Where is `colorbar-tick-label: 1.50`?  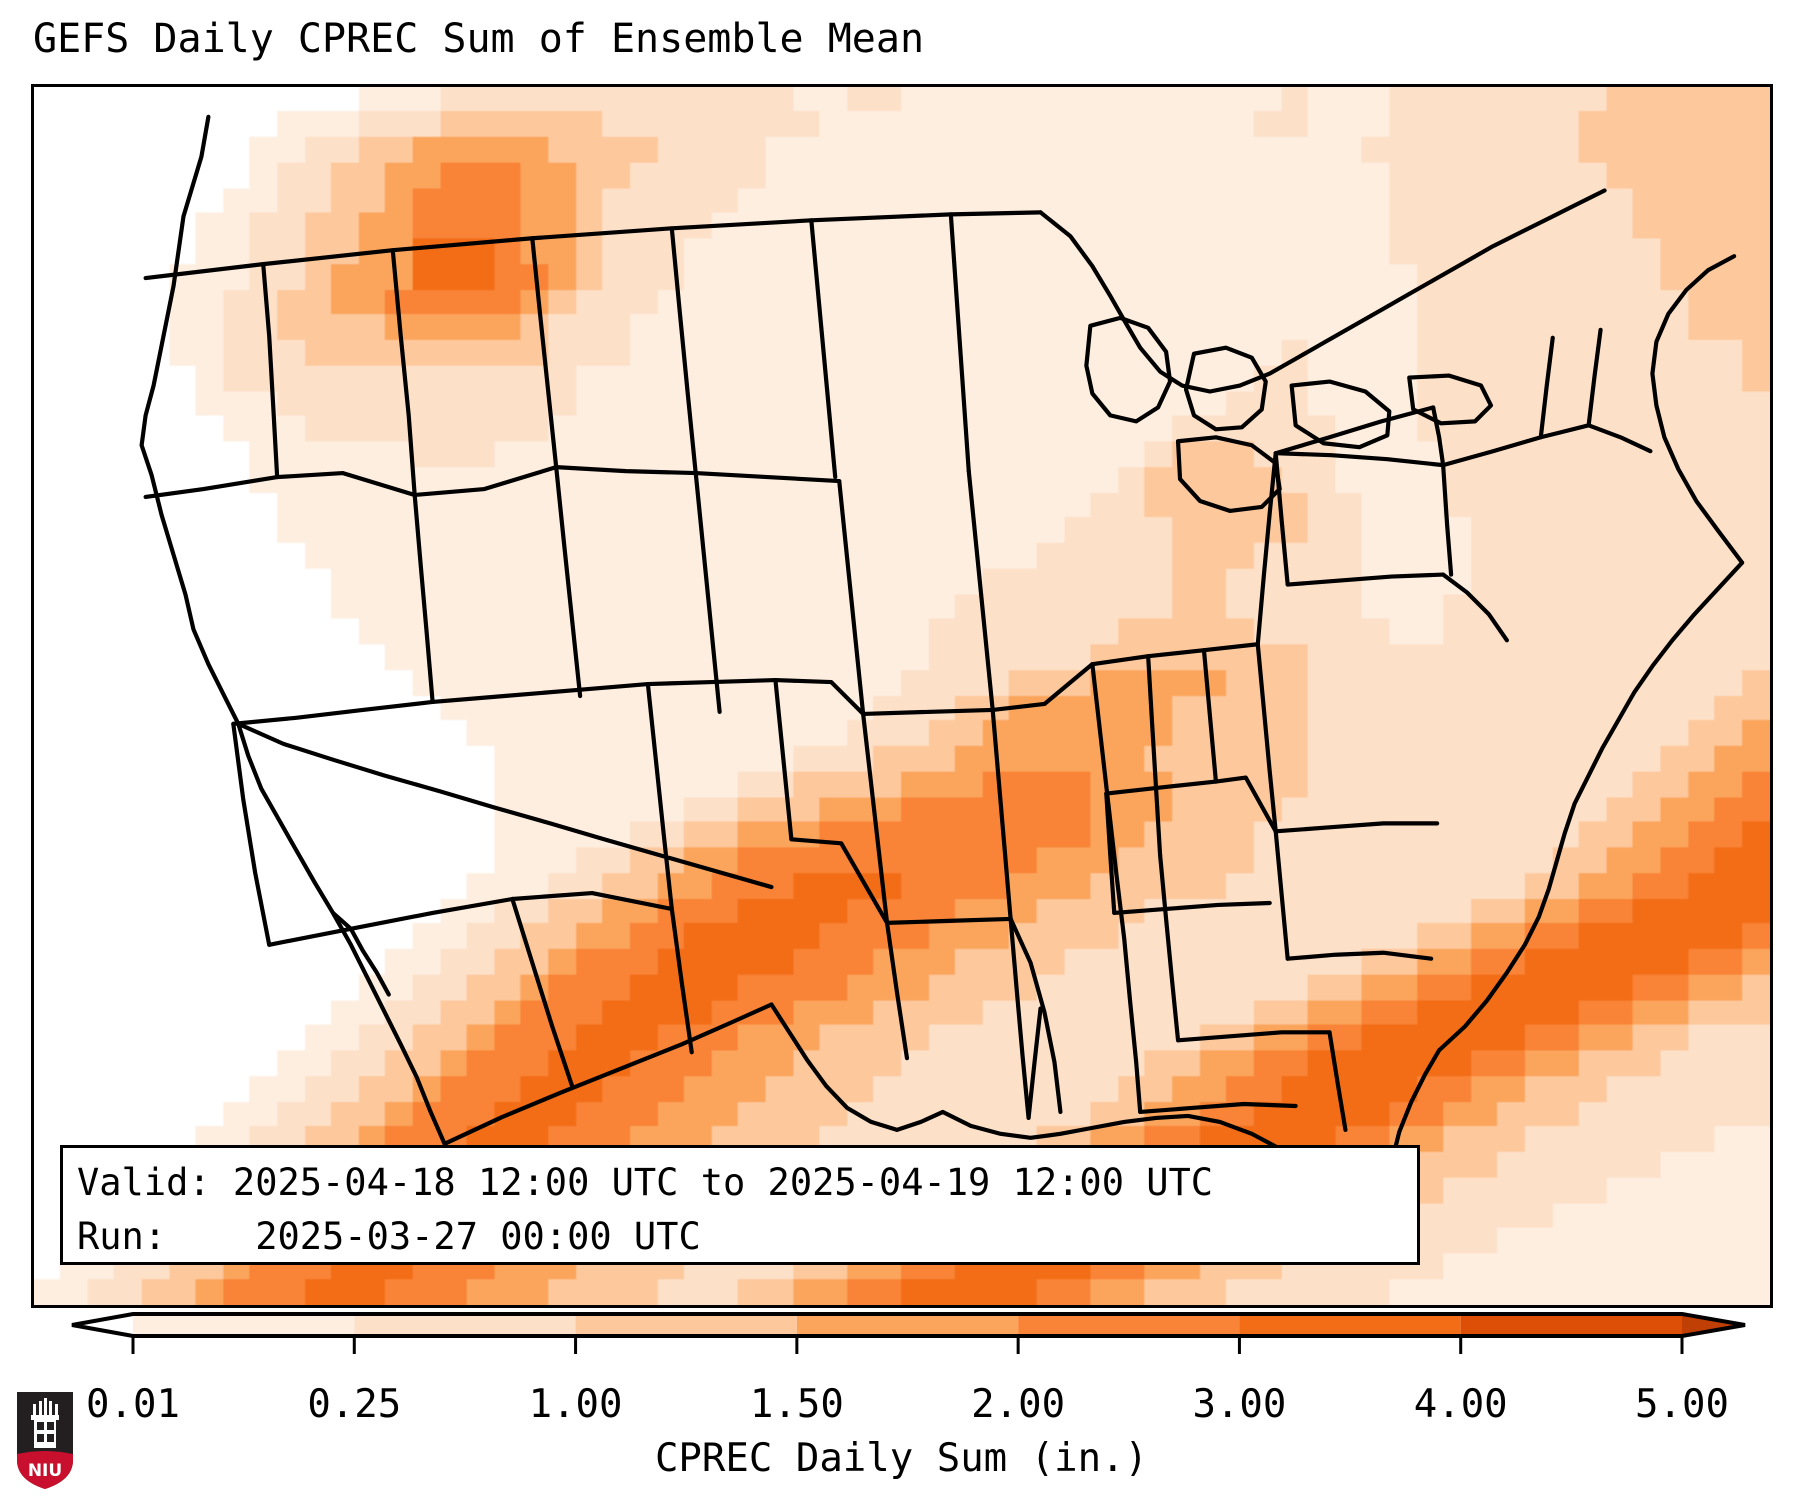
colorbar-tick-label: 1.50 is located at coordinates (796, 1404).